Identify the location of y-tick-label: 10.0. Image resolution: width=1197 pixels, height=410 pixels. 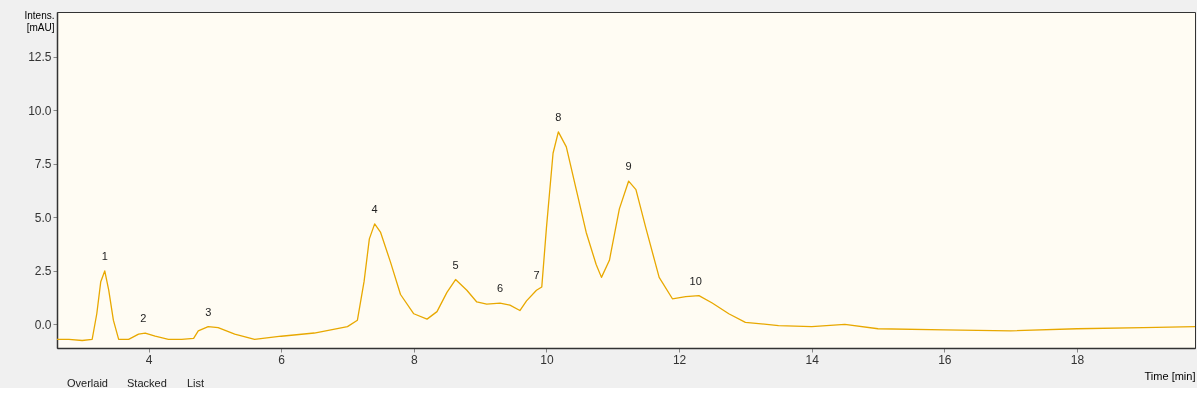
(40, 110).